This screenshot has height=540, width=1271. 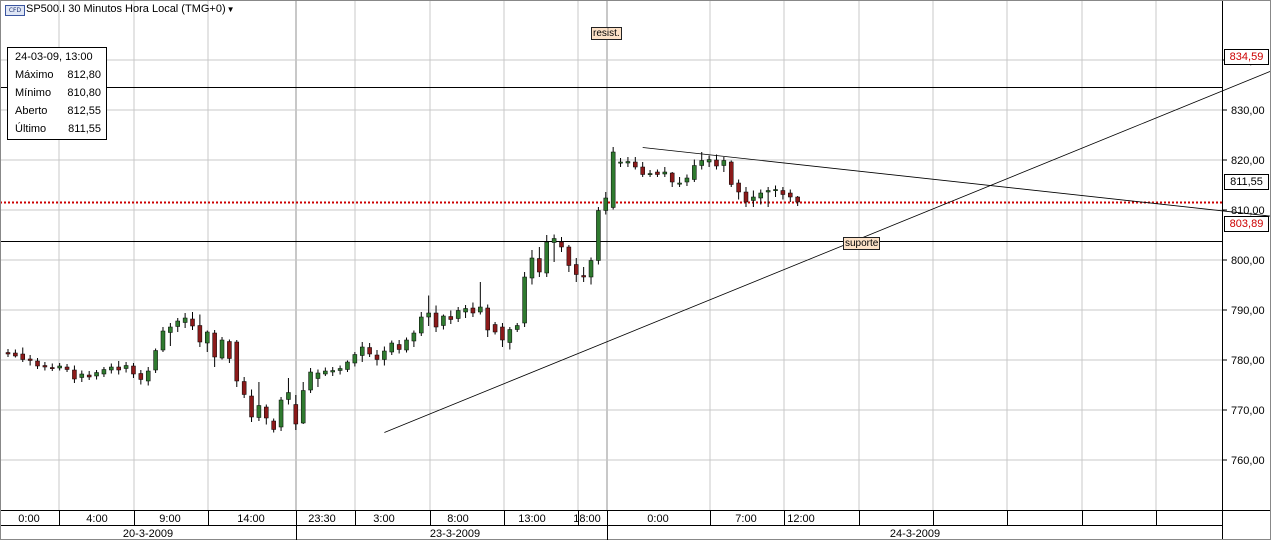 I want to click on support-price-tag: 803,89, so click(x=1246, y=224).